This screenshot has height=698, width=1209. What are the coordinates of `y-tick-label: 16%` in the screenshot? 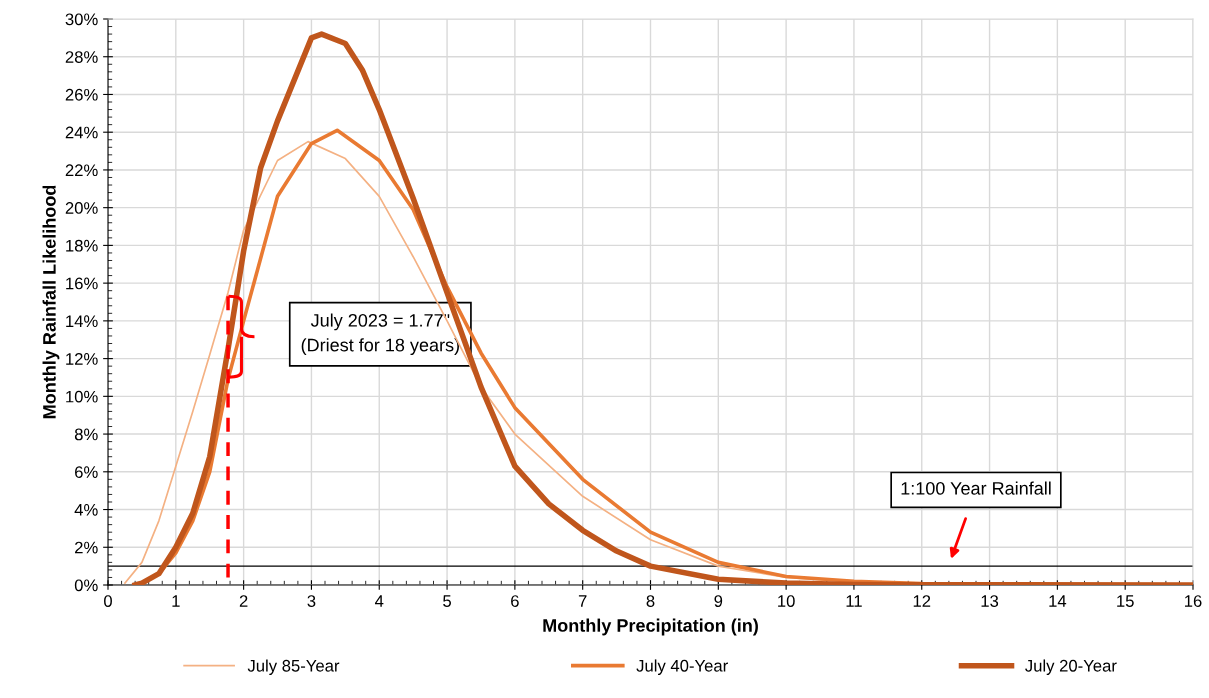 It's located at (82, 283).